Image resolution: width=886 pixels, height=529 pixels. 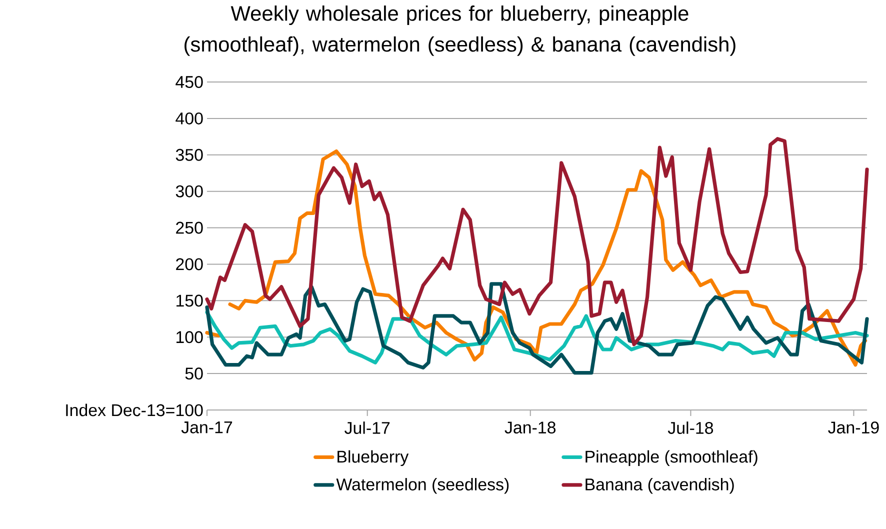 I want to click on chart-title: Weekly wholesale prices for blueberry, pineapple (smoothleaf), watermelon (seedless) & banana (cavendish), so click(x=460, y=31).